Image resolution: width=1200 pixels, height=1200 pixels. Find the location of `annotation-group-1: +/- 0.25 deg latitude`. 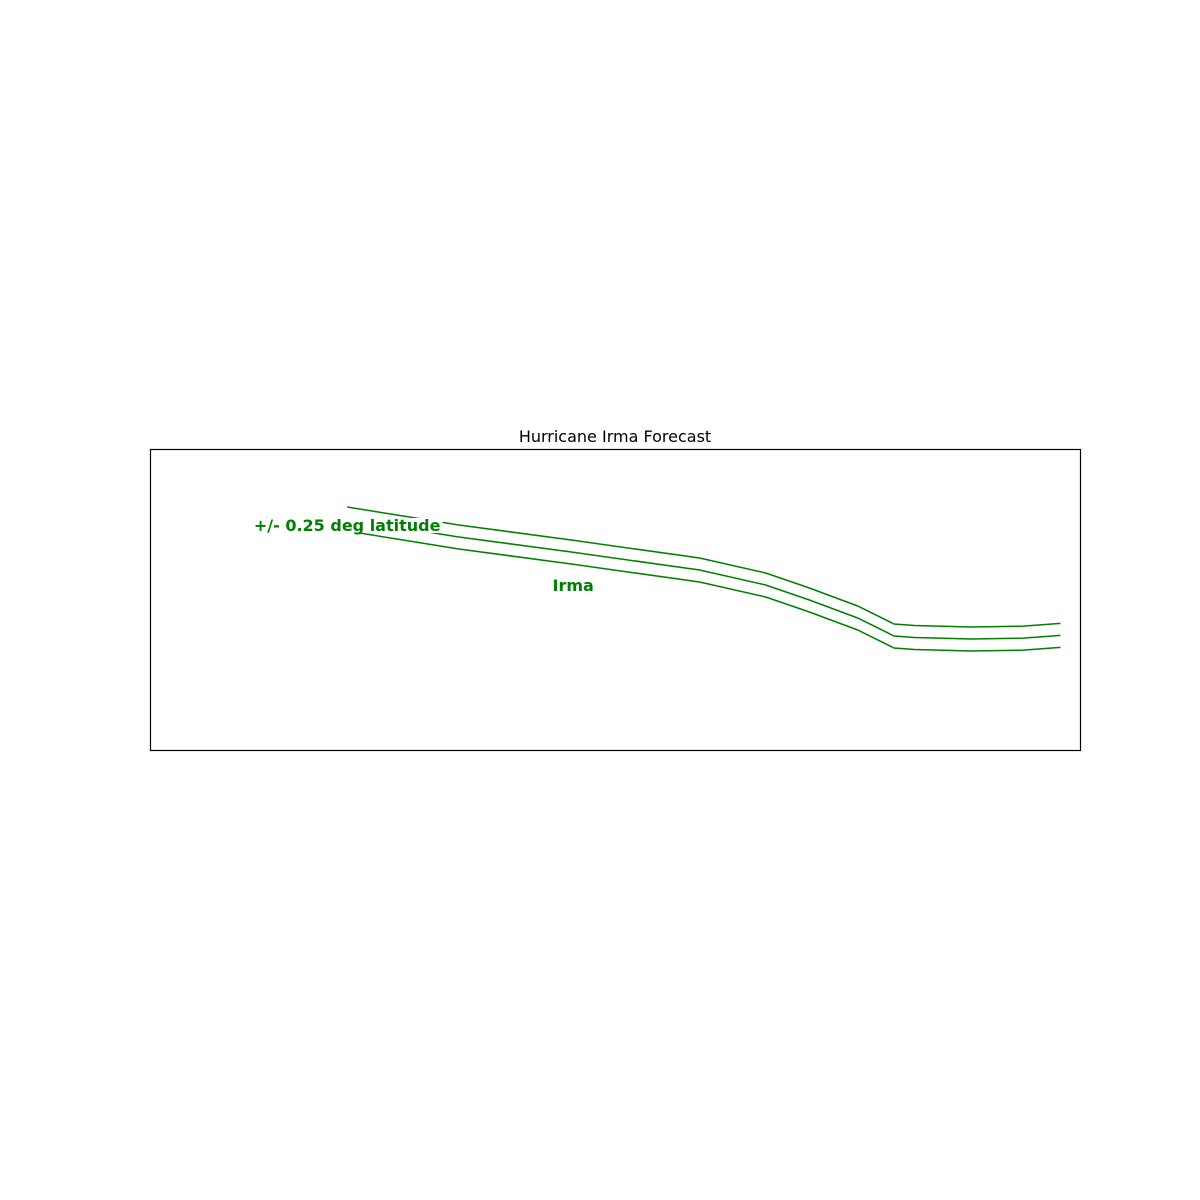

annotation-group-1: +/- 0.25 deg latitude is located at coordinates (347, 525).